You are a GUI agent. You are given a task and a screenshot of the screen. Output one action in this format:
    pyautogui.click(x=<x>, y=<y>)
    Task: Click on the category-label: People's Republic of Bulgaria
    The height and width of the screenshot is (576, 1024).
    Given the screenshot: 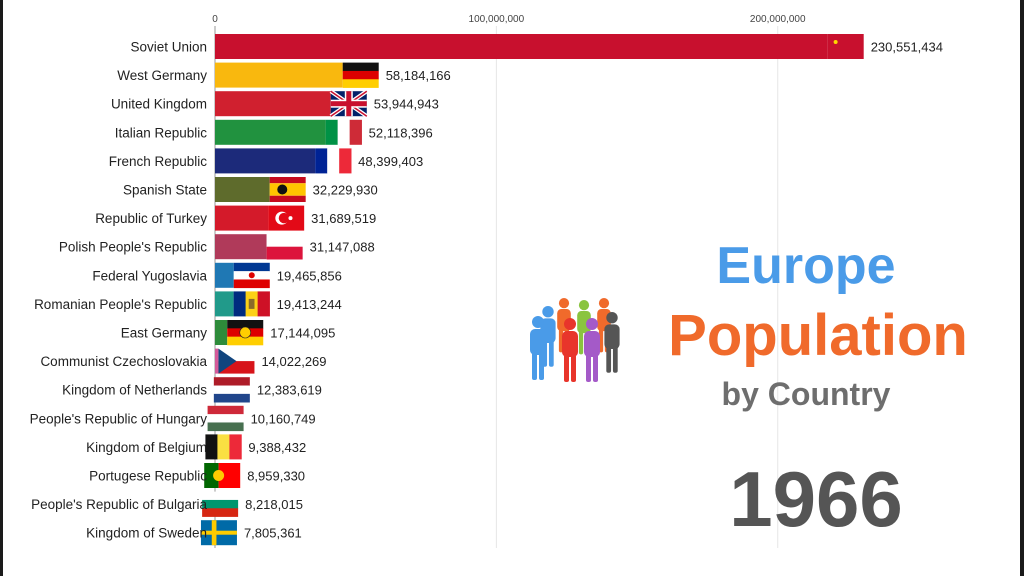 What is the action you would take?
    pyautogui.click(x=119, y=504)
    